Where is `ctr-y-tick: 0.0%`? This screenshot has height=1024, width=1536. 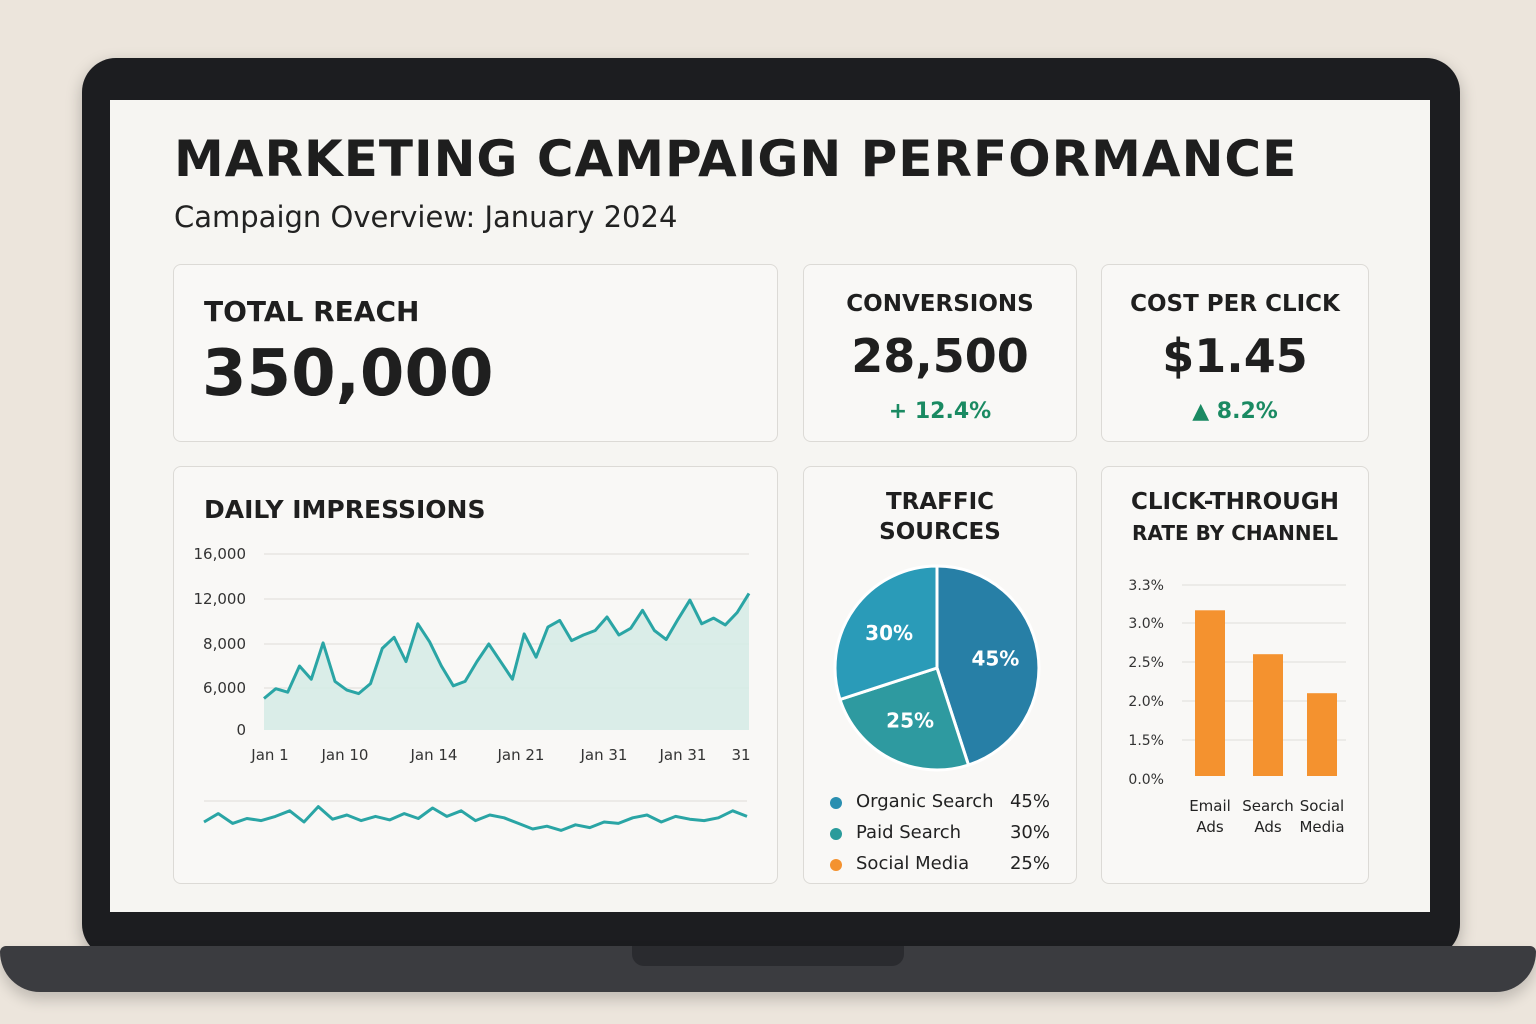
ctr-y-tick: 0.0% is located at coordinates (1146, 780).